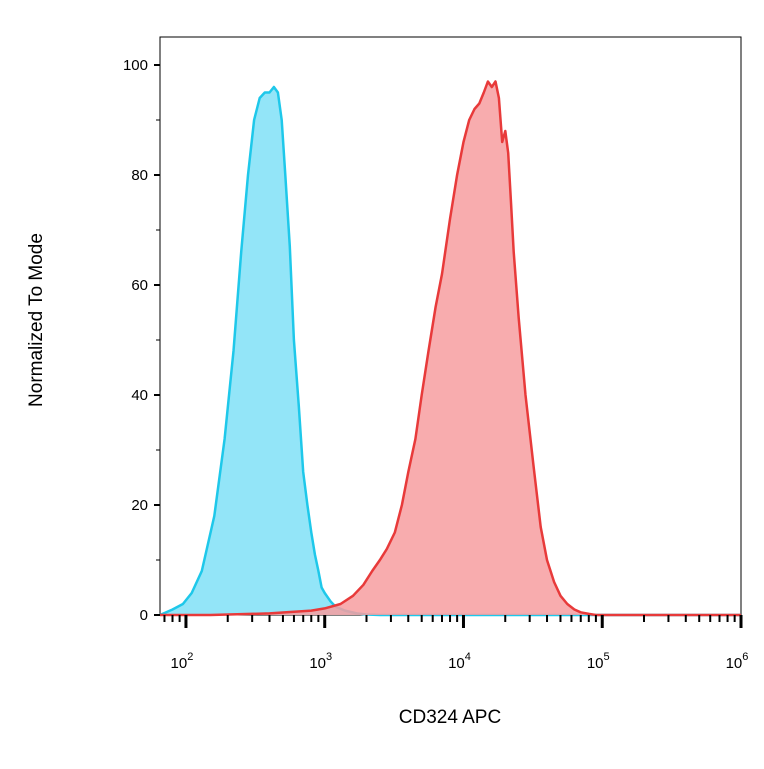  Describe the element at coordinates (144, 615) in the screenshot. I see `y-tick-label: 0` at that location.